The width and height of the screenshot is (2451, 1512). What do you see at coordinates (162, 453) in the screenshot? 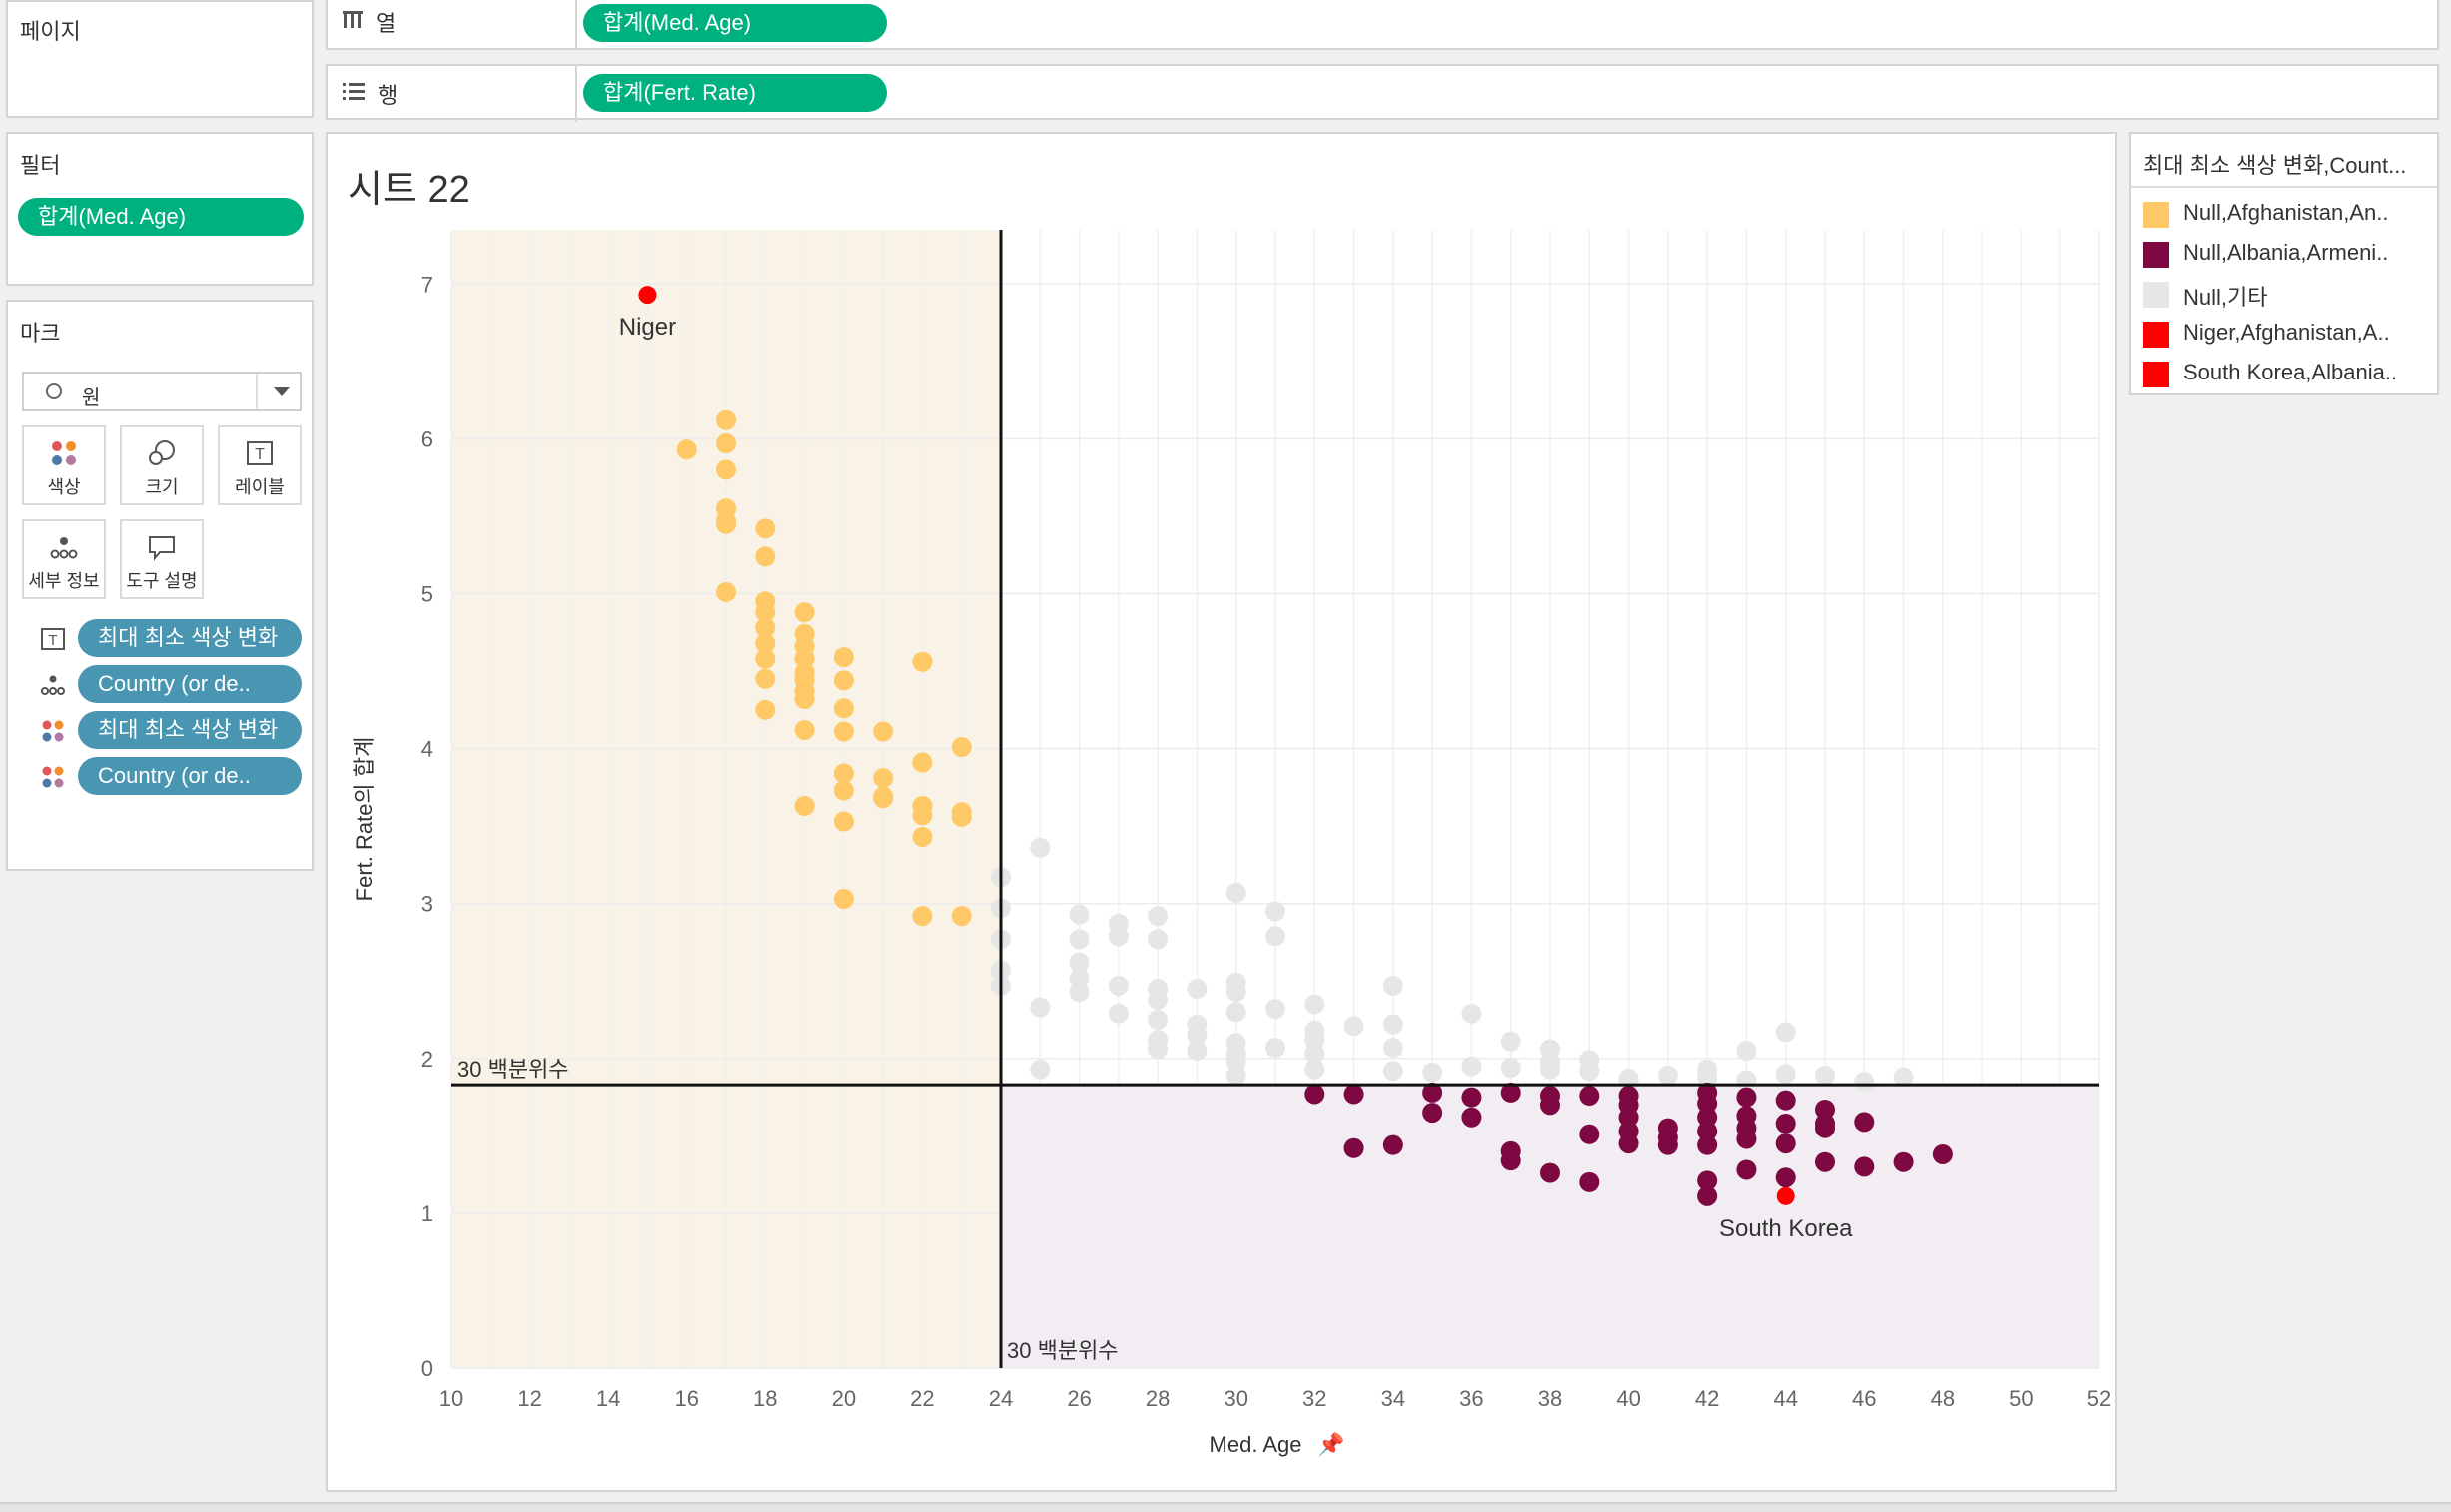
I see `size-icon` at bounding box center [162, 453].